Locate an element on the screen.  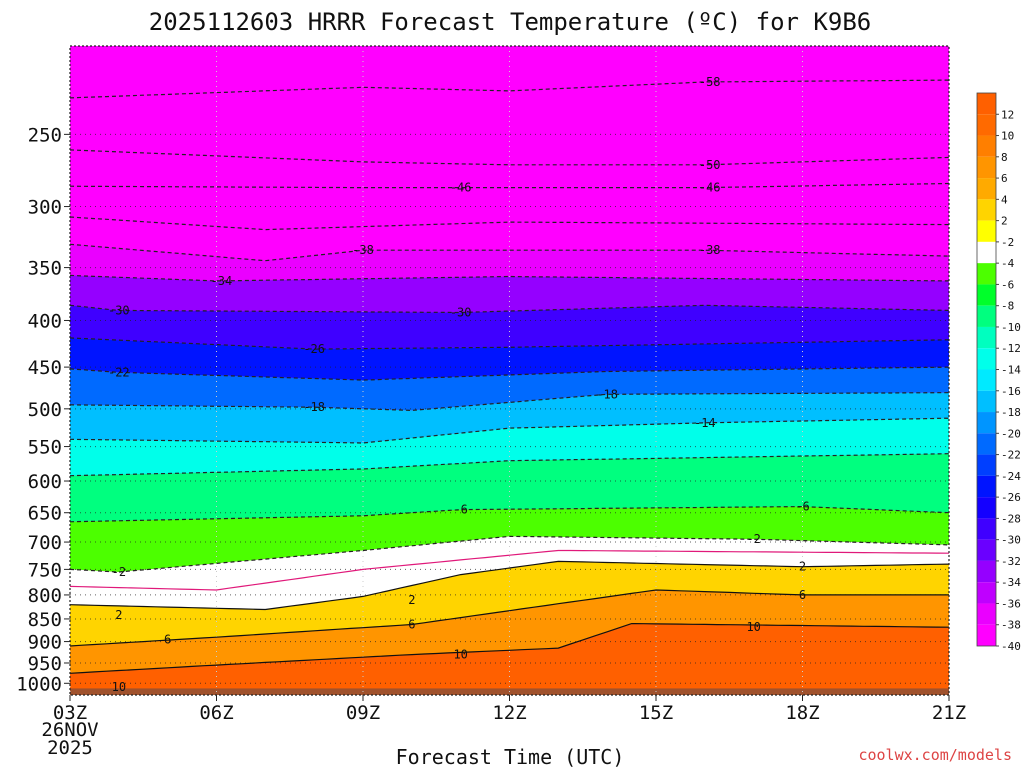
contour-label: -58 is located at coordinates (710, 82).